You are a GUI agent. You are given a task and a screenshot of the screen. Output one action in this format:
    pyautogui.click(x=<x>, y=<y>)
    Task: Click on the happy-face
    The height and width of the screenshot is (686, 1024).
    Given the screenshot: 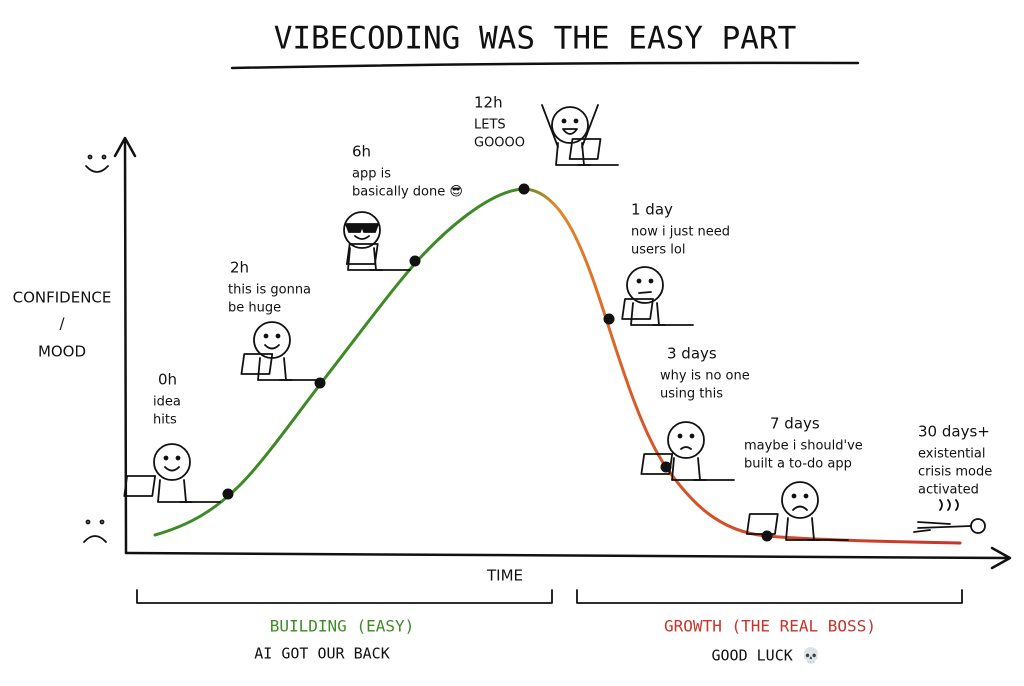 What is the action you would take?
    pyautogui.click(x=97, y=163)
    